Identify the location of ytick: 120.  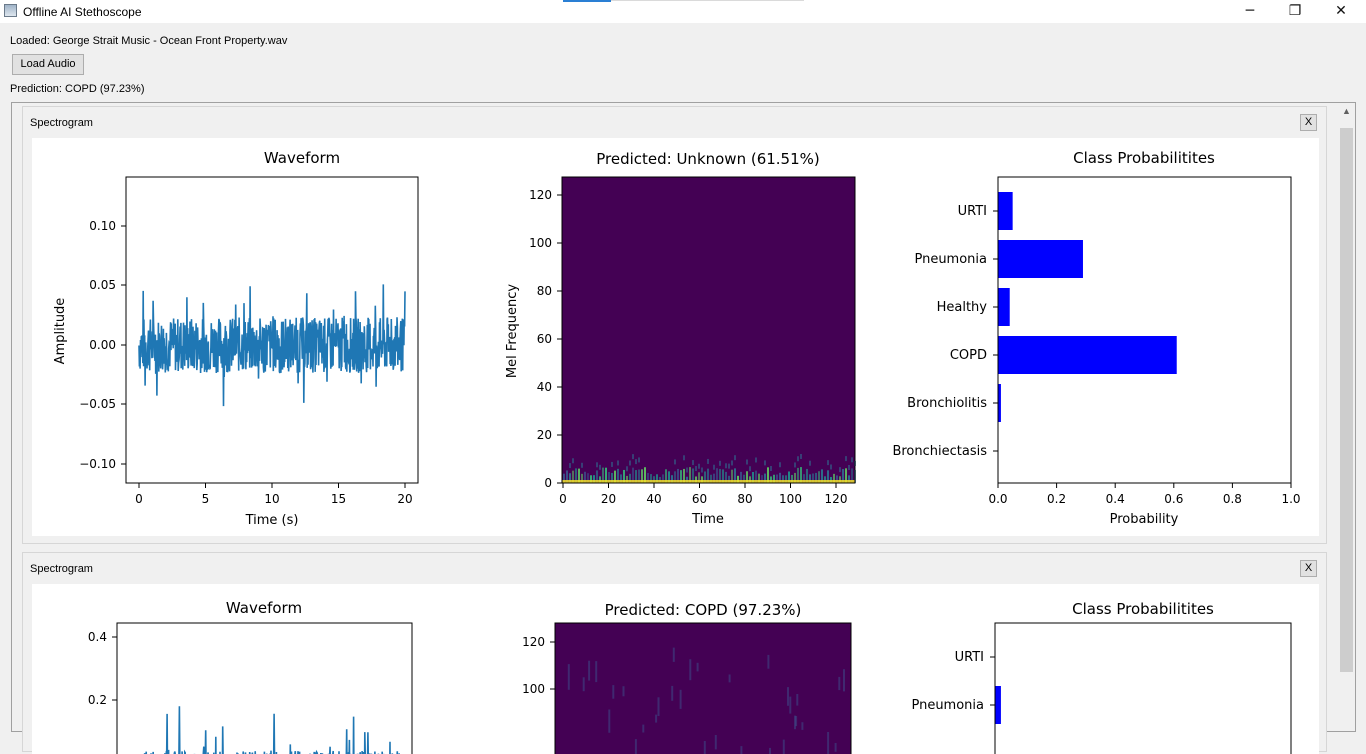
(540, 195).